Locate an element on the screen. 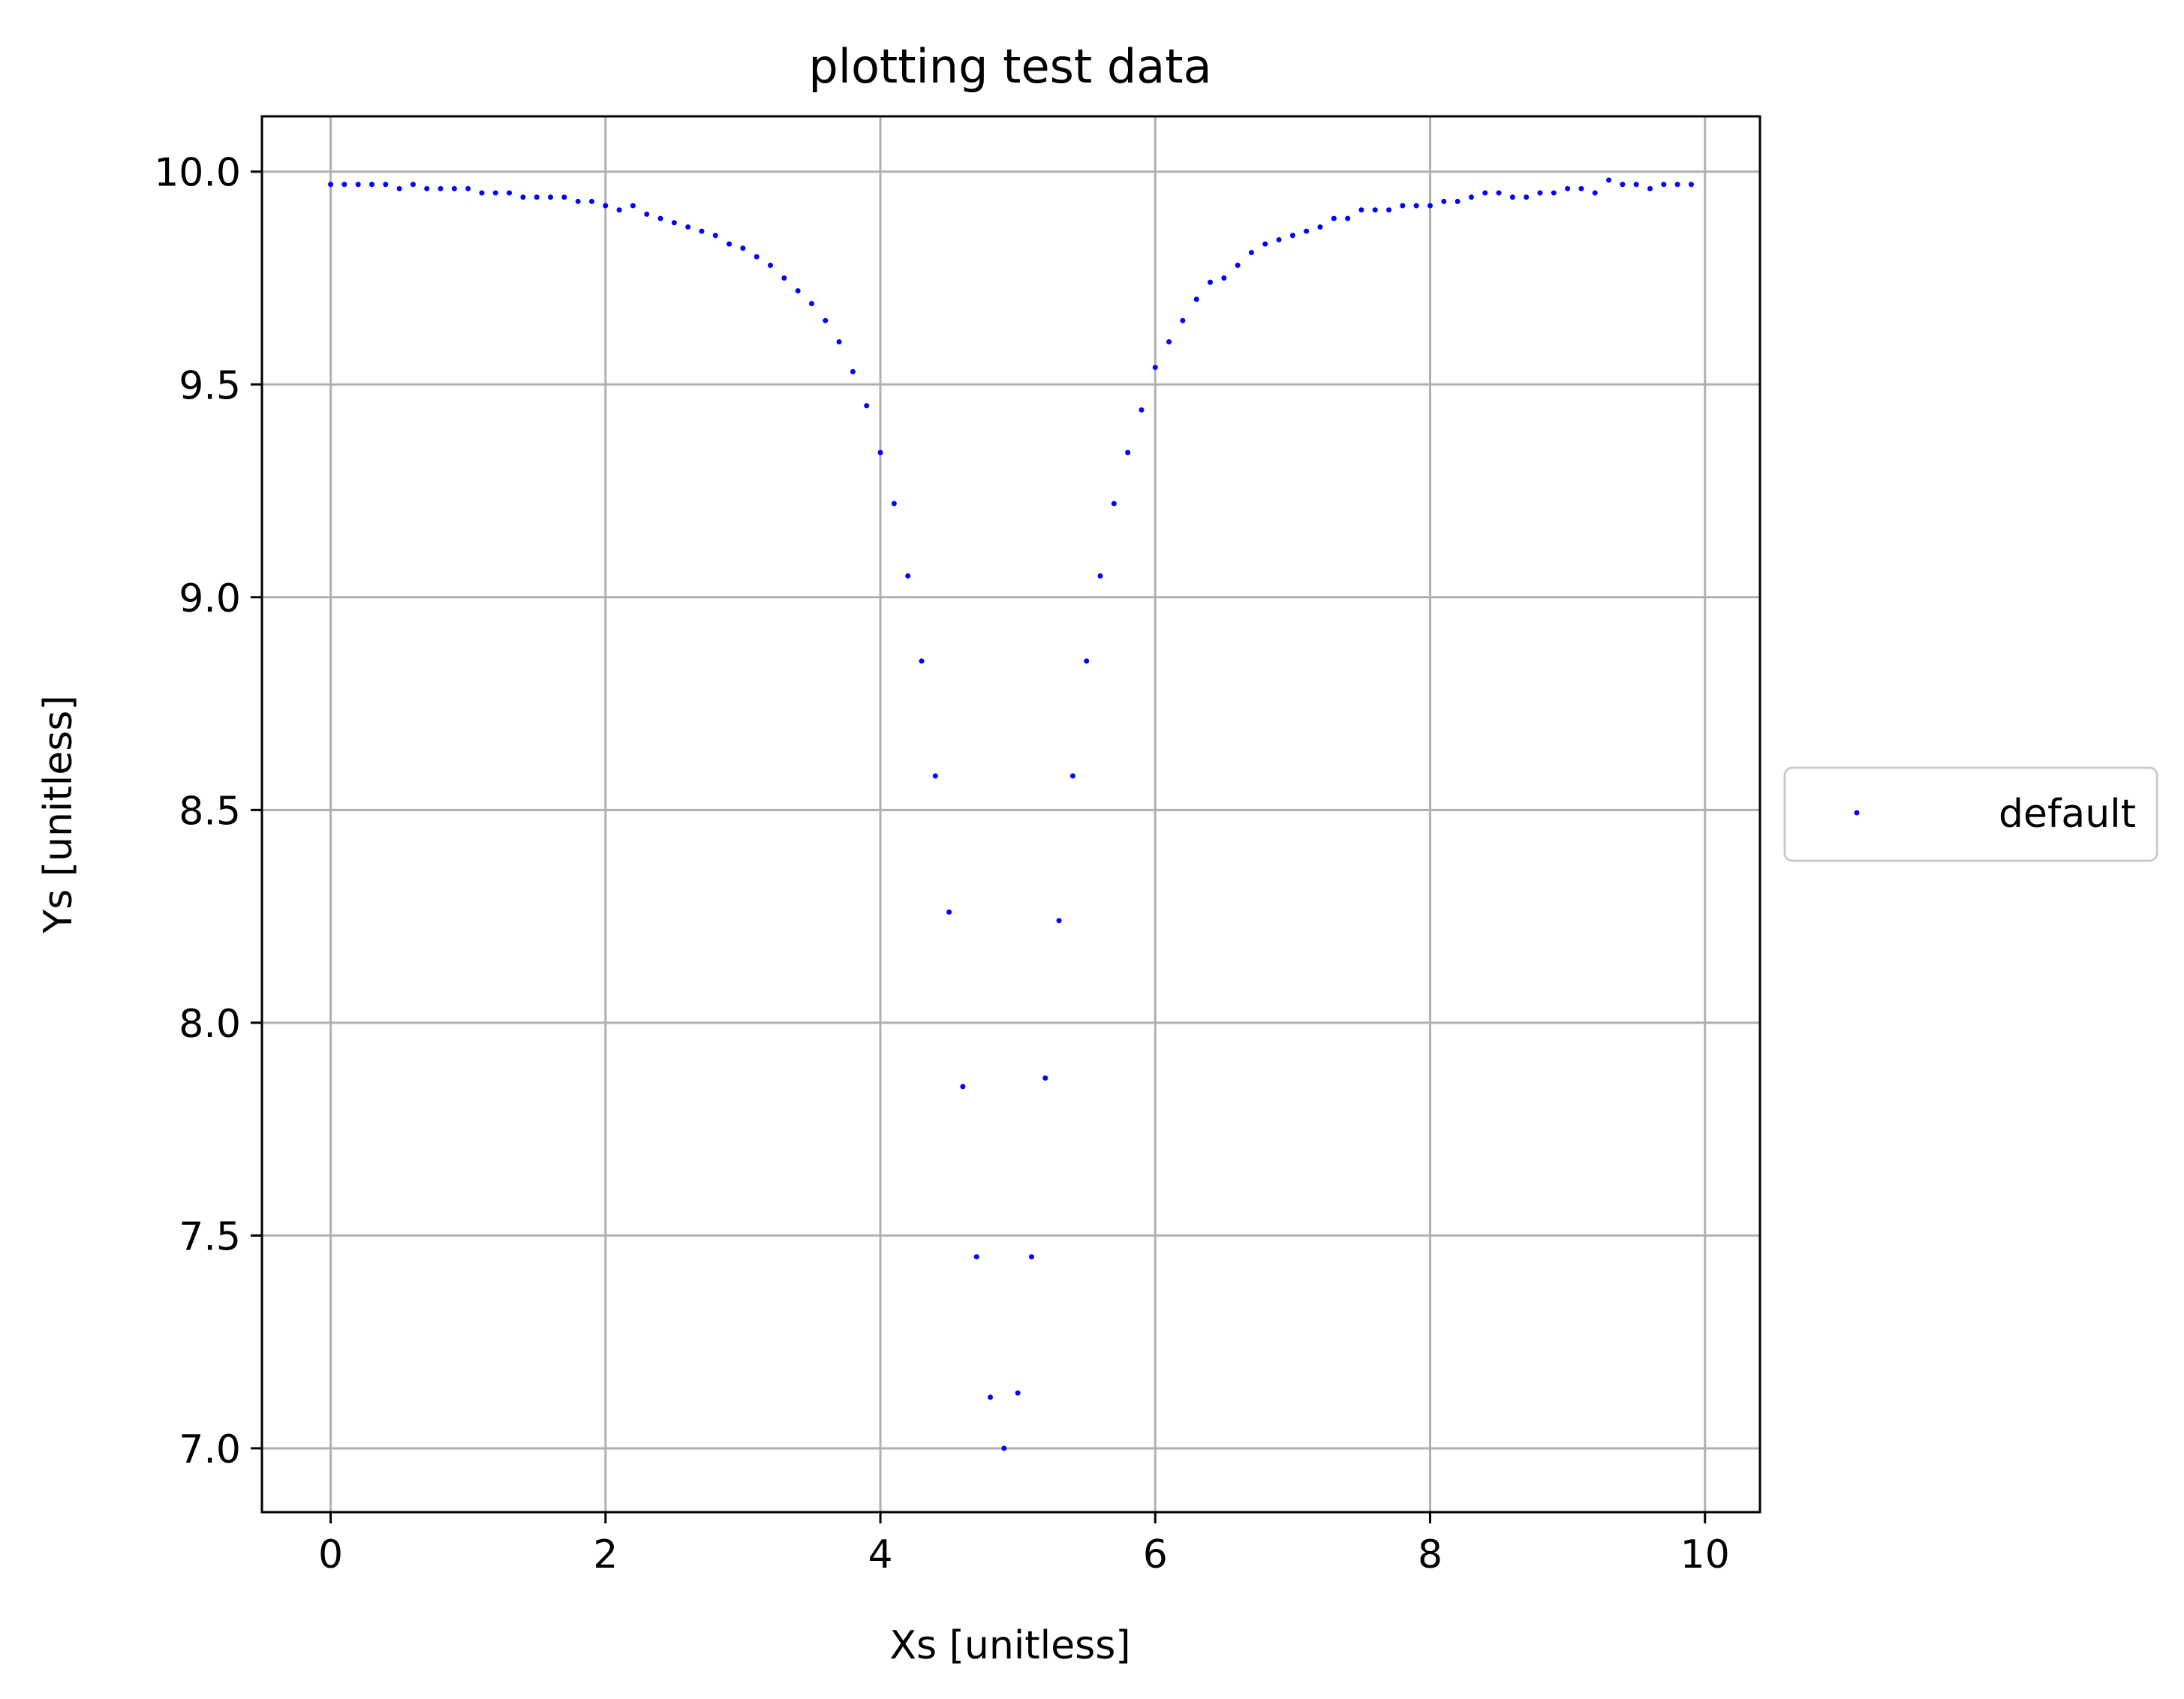 The height and width of the screenshot is (1699, 2184). y-axis-label: Ys [unitless] is located at coordinates (58, 815).